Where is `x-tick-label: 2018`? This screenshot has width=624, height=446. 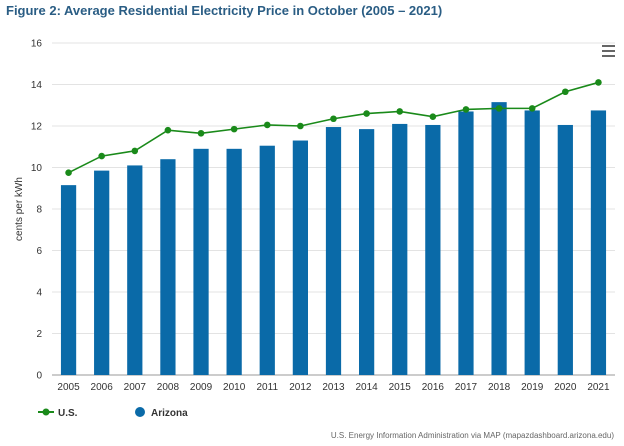
x-tick-label: 2018 is located at coordinates (499, 387).